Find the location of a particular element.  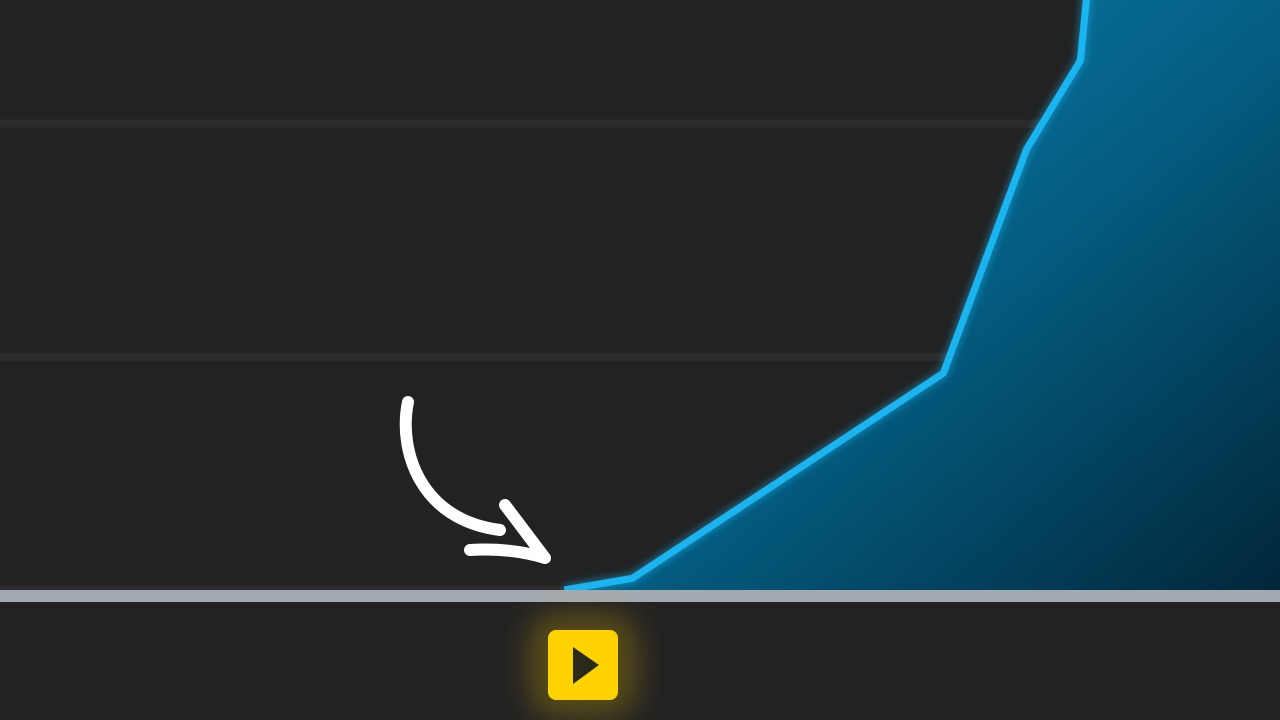

annotation-arrow is located at coordinates (475, 480).